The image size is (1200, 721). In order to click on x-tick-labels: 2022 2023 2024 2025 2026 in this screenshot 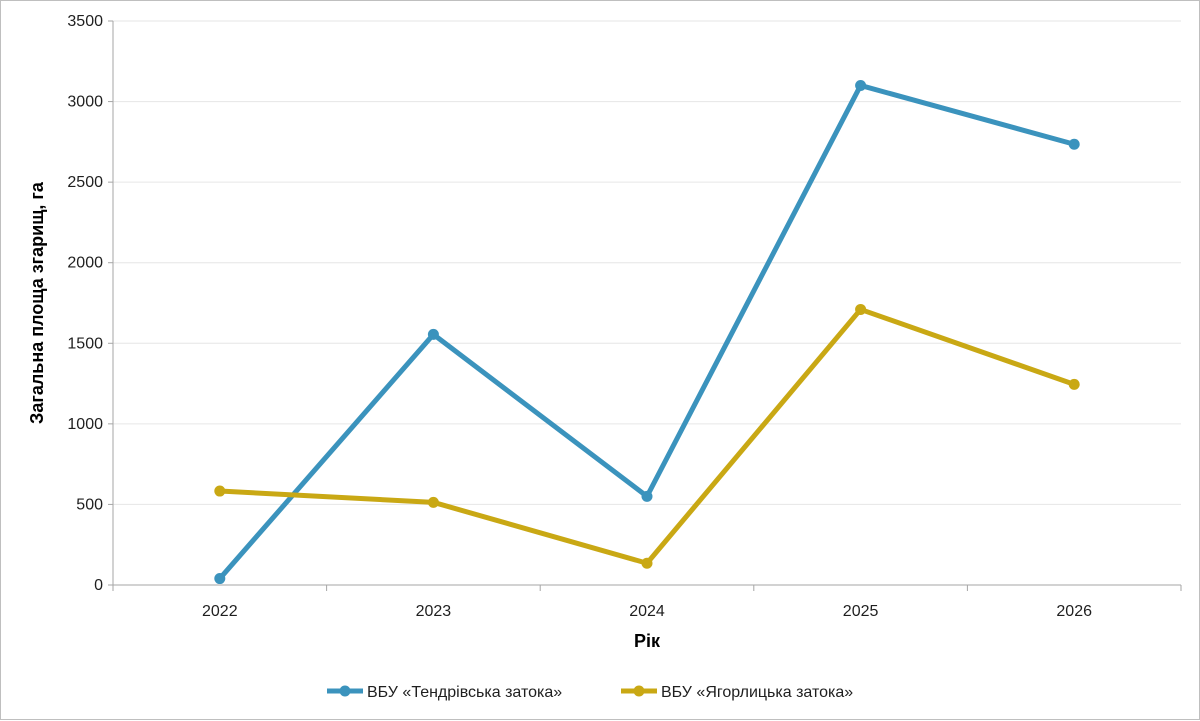, I will do `click(647, 602)`.